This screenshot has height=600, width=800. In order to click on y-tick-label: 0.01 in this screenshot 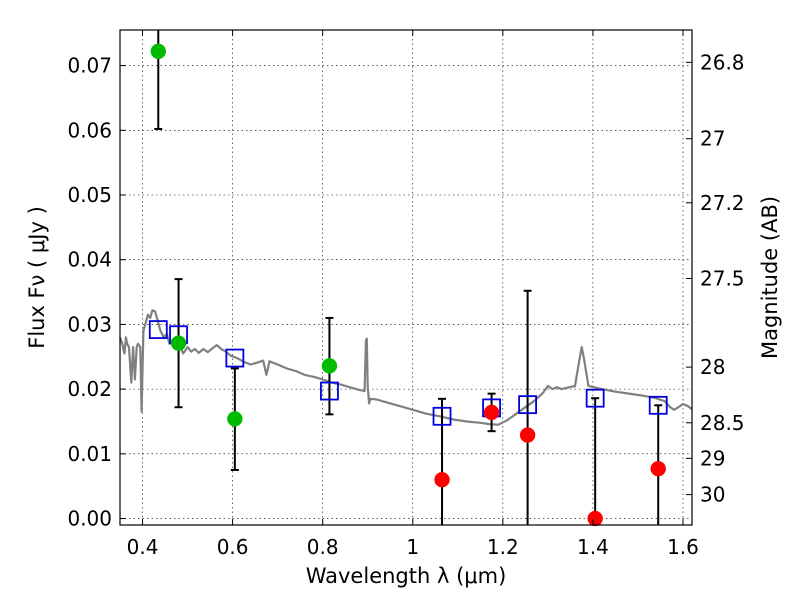, I will do `click(89, 454)`.